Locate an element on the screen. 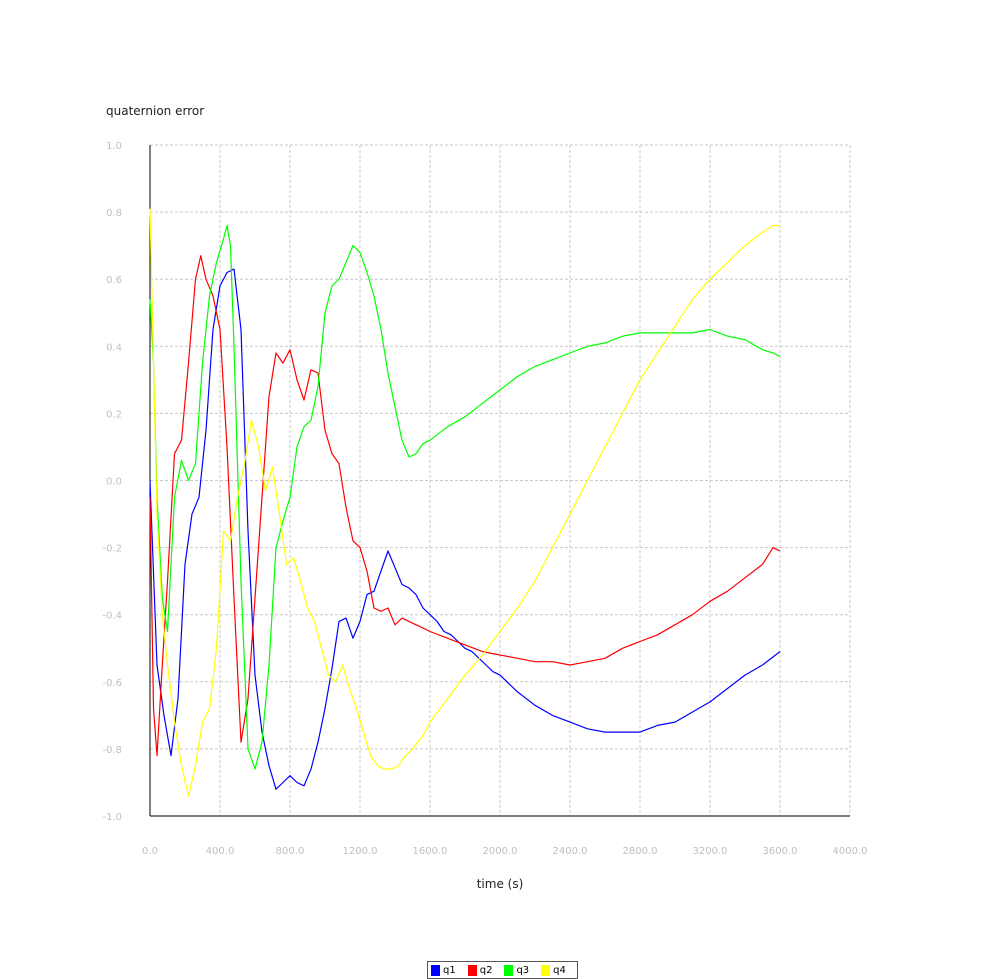 Image resolution: width=1000 pixels, height=979 pixels. legend-swatch-q1 is located at coordinates (435, 970).